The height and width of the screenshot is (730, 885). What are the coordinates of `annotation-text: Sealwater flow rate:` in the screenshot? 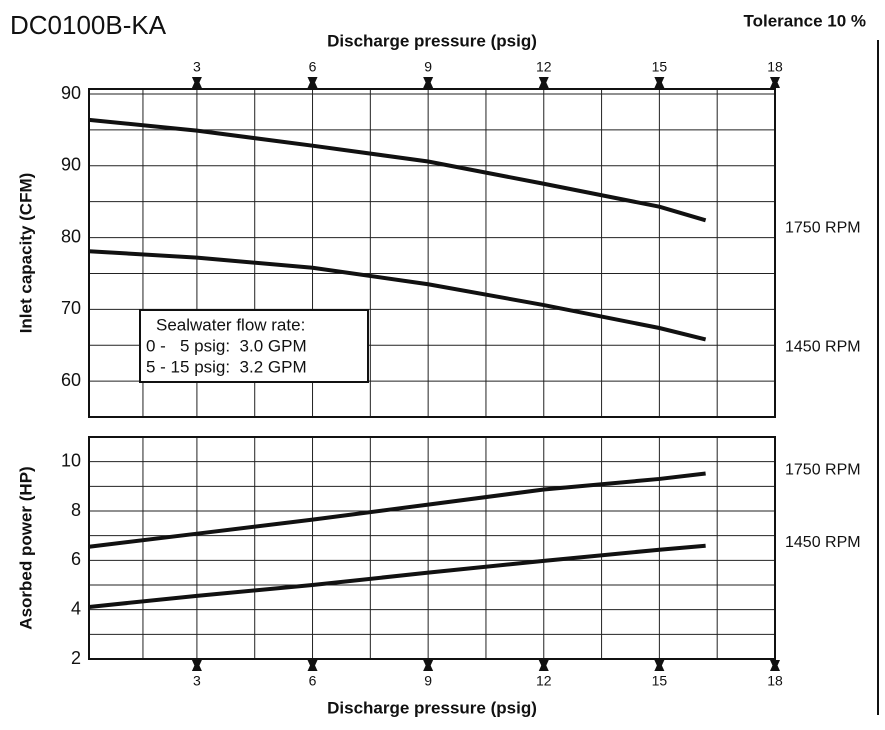 It's located at (230, 324).